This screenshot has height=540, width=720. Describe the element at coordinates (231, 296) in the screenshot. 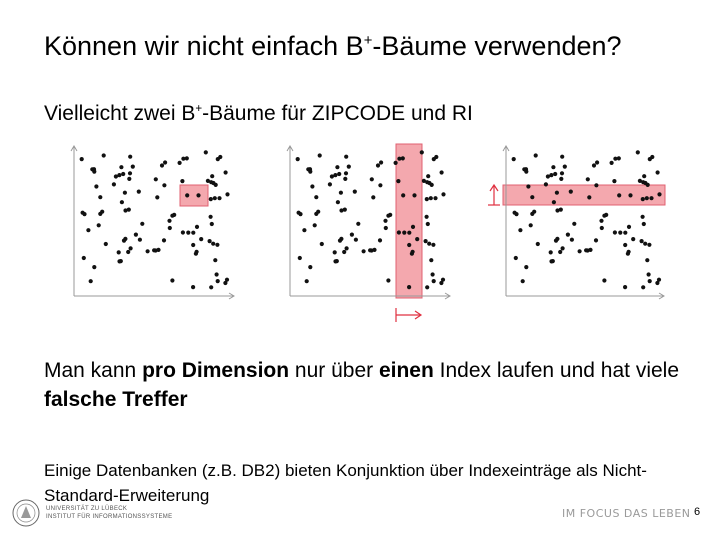

I see `plot-1-x-arrow` at that location.